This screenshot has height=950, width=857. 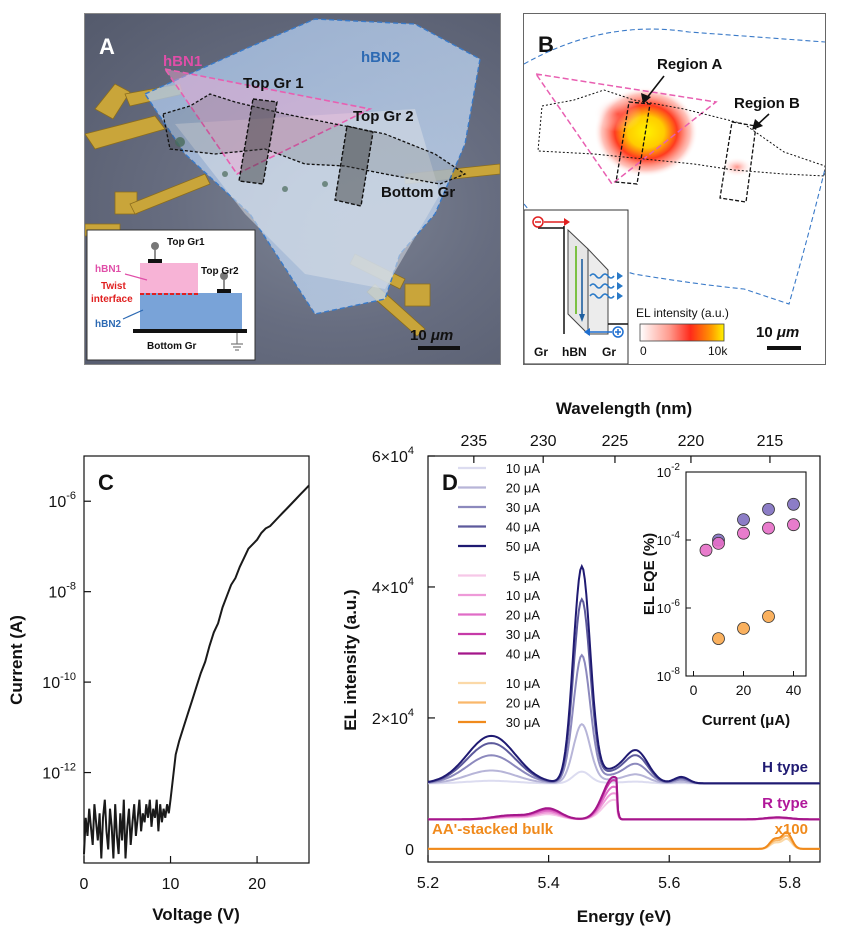 What do you see at coordinates (409, 850) in the screenshot?
I see `d-ytick-label-0: 0` at bounding box center [409, 850].